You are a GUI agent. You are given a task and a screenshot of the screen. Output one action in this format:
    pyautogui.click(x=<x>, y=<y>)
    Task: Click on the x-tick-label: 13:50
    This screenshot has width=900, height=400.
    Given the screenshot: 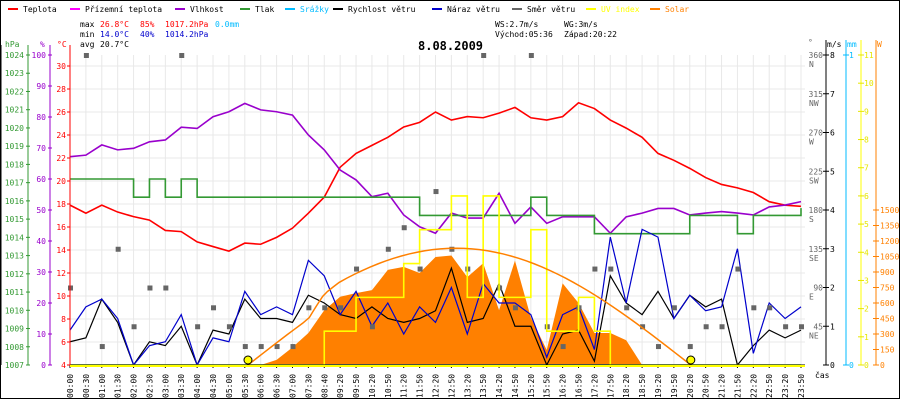 What is the action you would take?
    pyautogui.click(x=483, y=386)
    